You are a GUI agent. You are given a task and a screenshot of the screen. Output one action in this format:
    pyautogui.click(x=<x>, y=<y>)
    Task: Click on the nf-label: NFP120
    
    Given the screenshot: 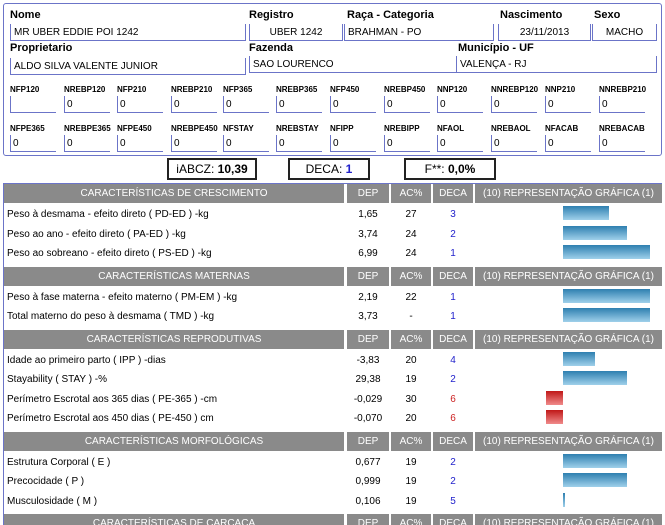 What is the action you would take?
    pyautogui.click(x=25, y=89)
    